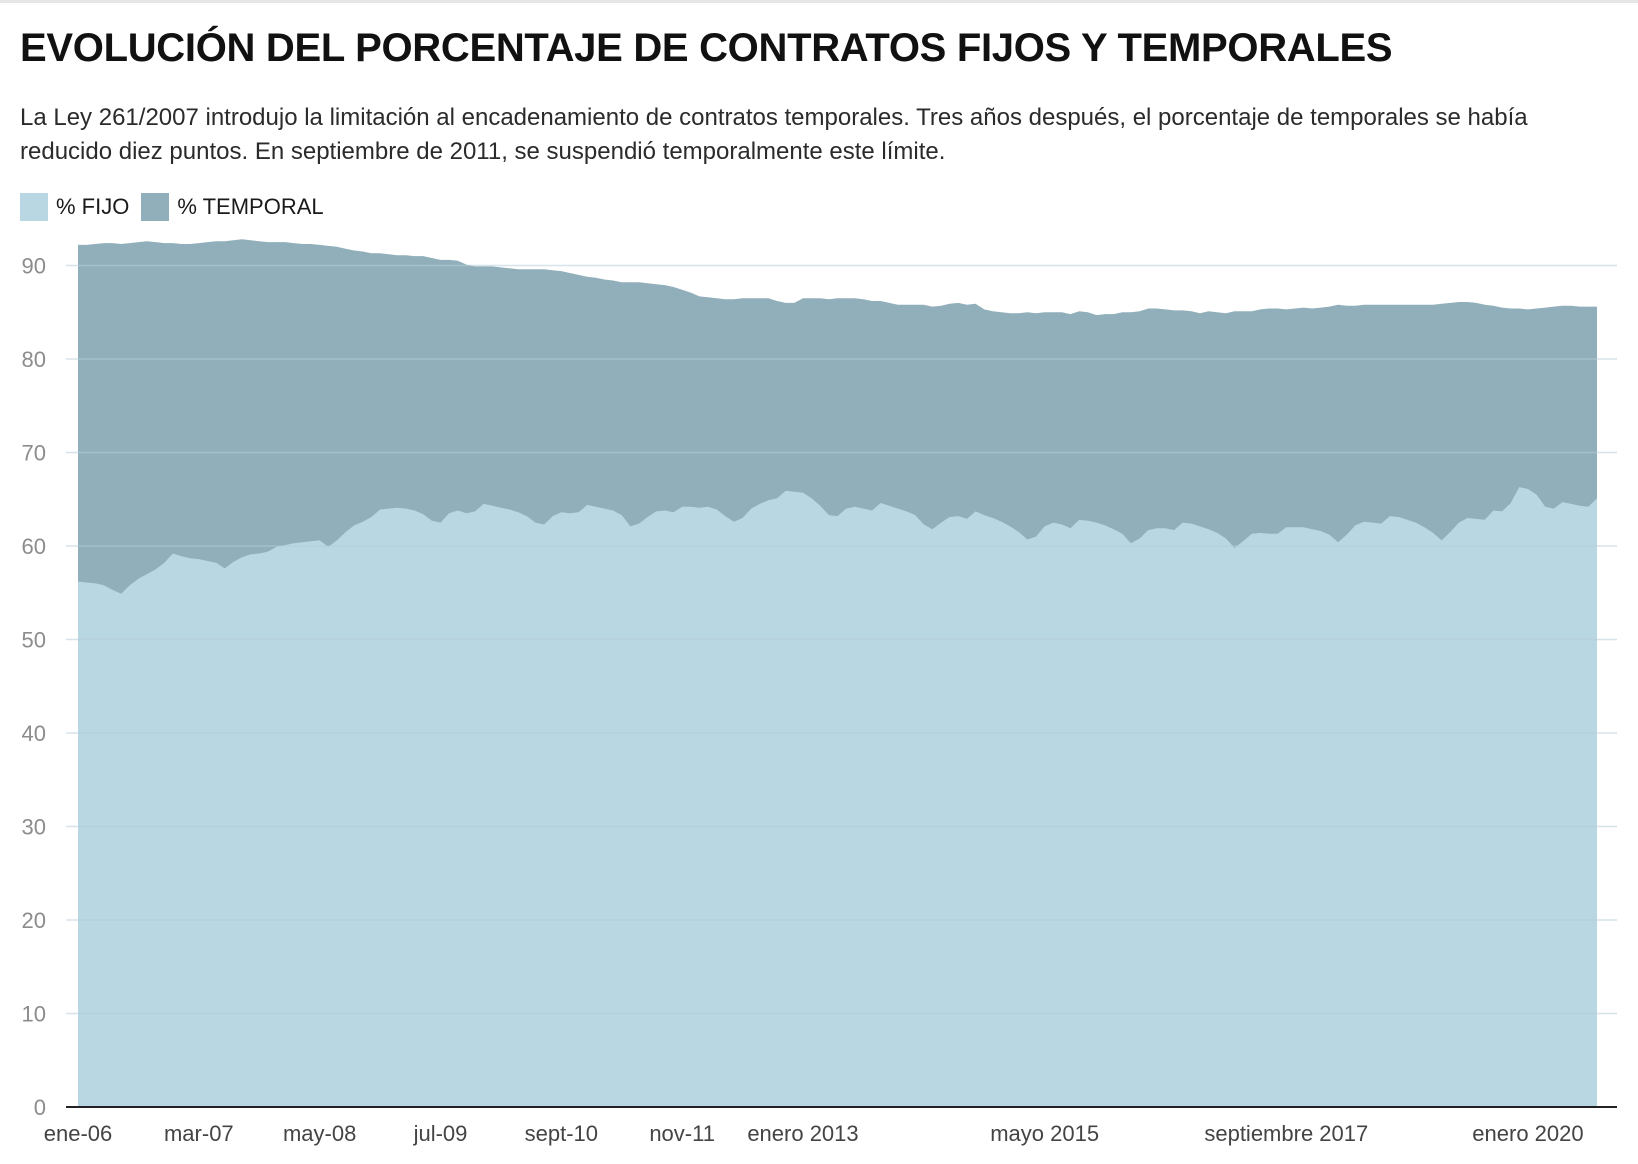  What do you see at coordinates (440, 1133) in the screenshot?
I see `x-tick-label: jul-09` at bounding box center [440, 1133].